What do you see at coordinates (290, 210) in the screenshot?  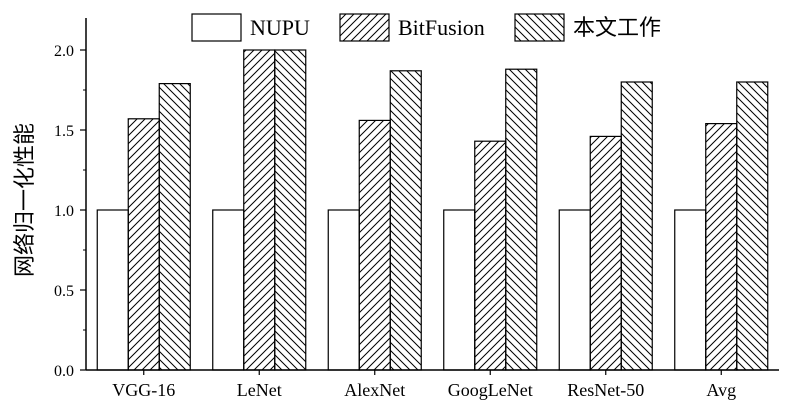 I see `bar-本文工作-LeNet` at bounding box center [290, 210].